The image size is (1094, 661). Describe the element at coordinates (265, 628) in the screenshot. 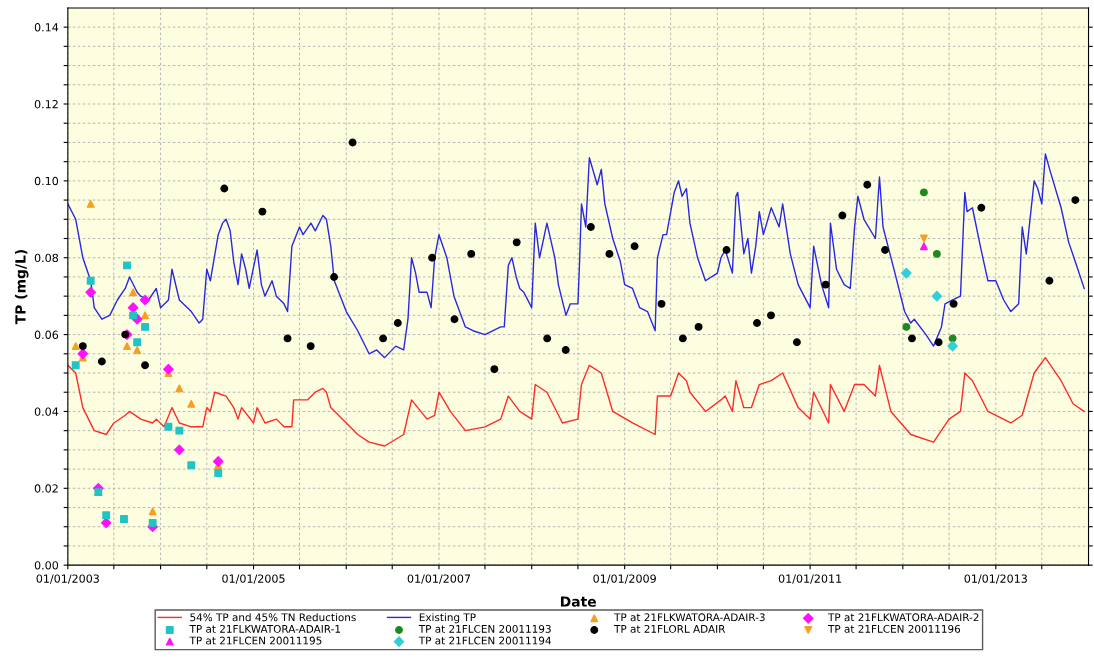

I see `legend-label: TP at 21FLKWATORA-ADAIR-1` at that location.